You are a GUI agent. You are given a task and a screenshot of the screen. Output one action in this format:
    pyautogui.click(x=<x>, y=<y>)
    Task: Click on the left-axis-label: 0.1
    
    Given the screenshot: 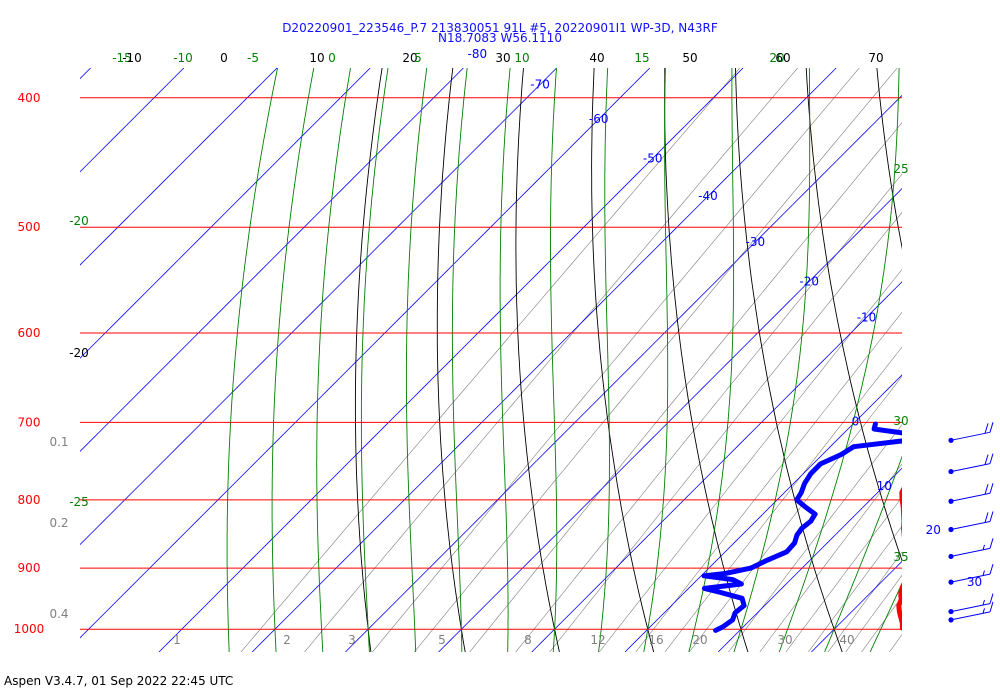 What is the action you would take?
    pyautogui.click(x=58, y=442)
    